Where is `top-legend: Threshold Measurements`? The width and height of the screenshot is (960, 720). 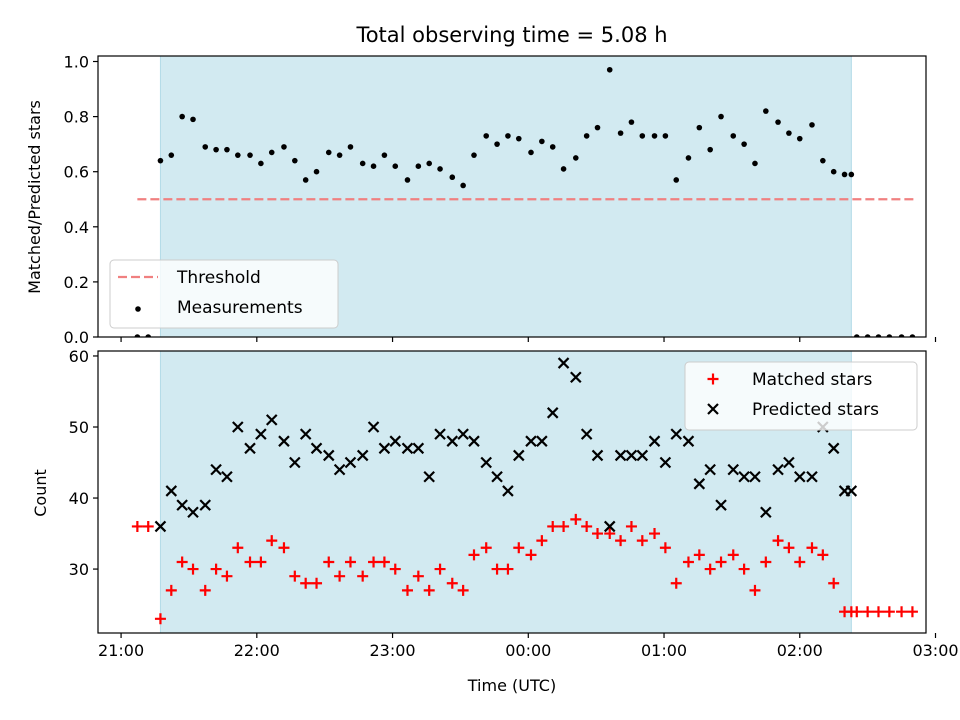 top-legend: Threshold Measurements is located at coordinates (224, 294).